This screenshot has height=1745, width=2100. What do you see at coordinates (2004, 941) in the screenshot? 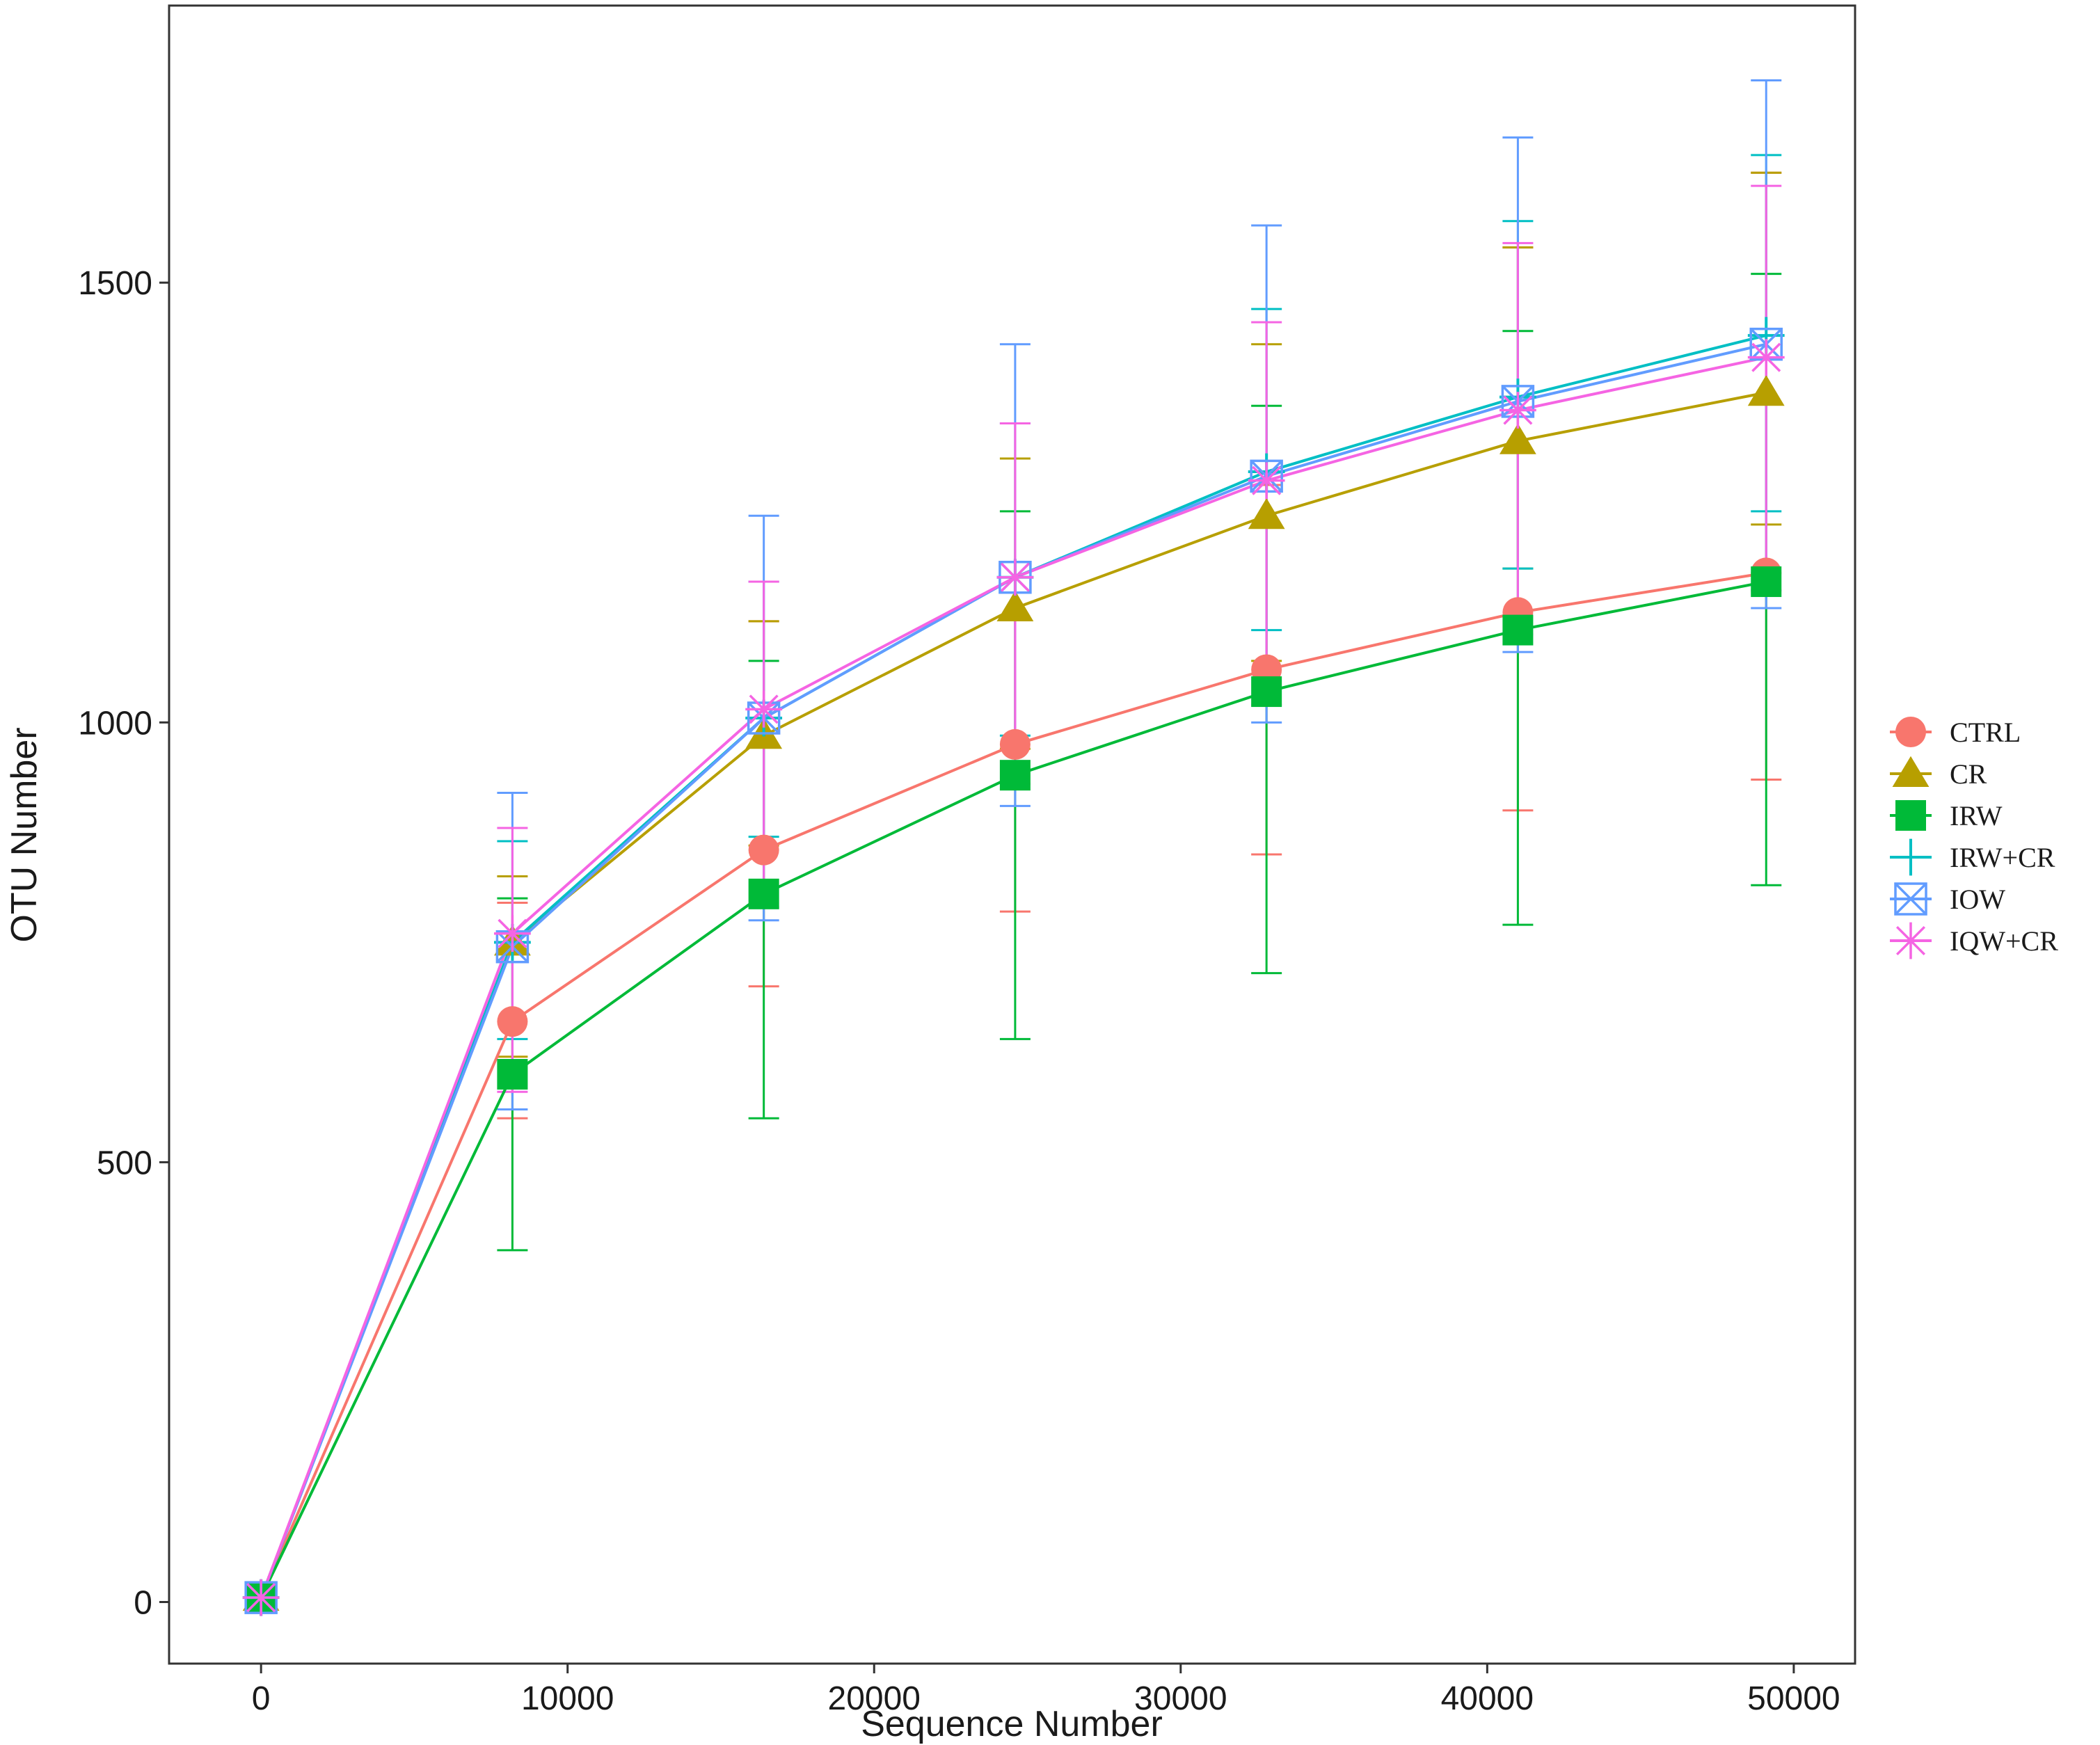
I see `legend-label: IQW+CR` at bounding box center [2004, 941].